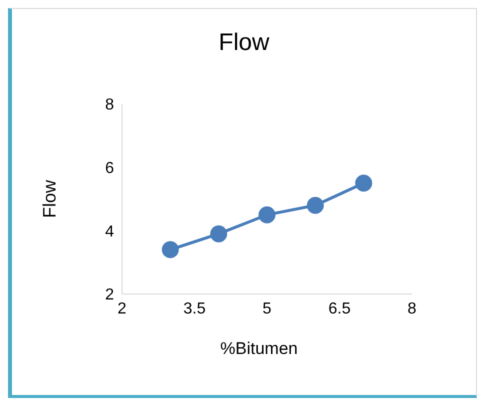 The width and height of the screenshot is (489, 409). I want to click on x-tick-label: 6.5, so click(339, 309).